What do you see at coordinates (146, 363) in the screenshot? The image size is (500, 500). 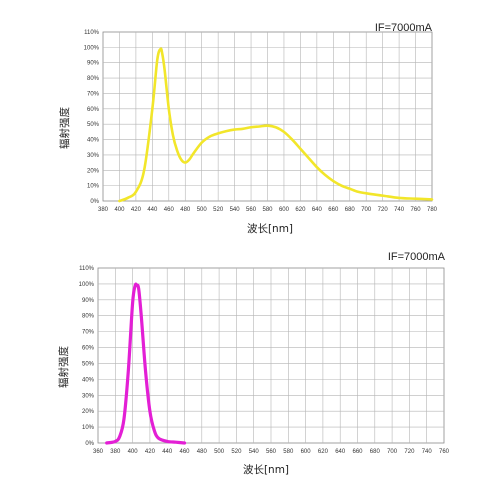 I see `spectrum-line` at bounding box center [146, 363].